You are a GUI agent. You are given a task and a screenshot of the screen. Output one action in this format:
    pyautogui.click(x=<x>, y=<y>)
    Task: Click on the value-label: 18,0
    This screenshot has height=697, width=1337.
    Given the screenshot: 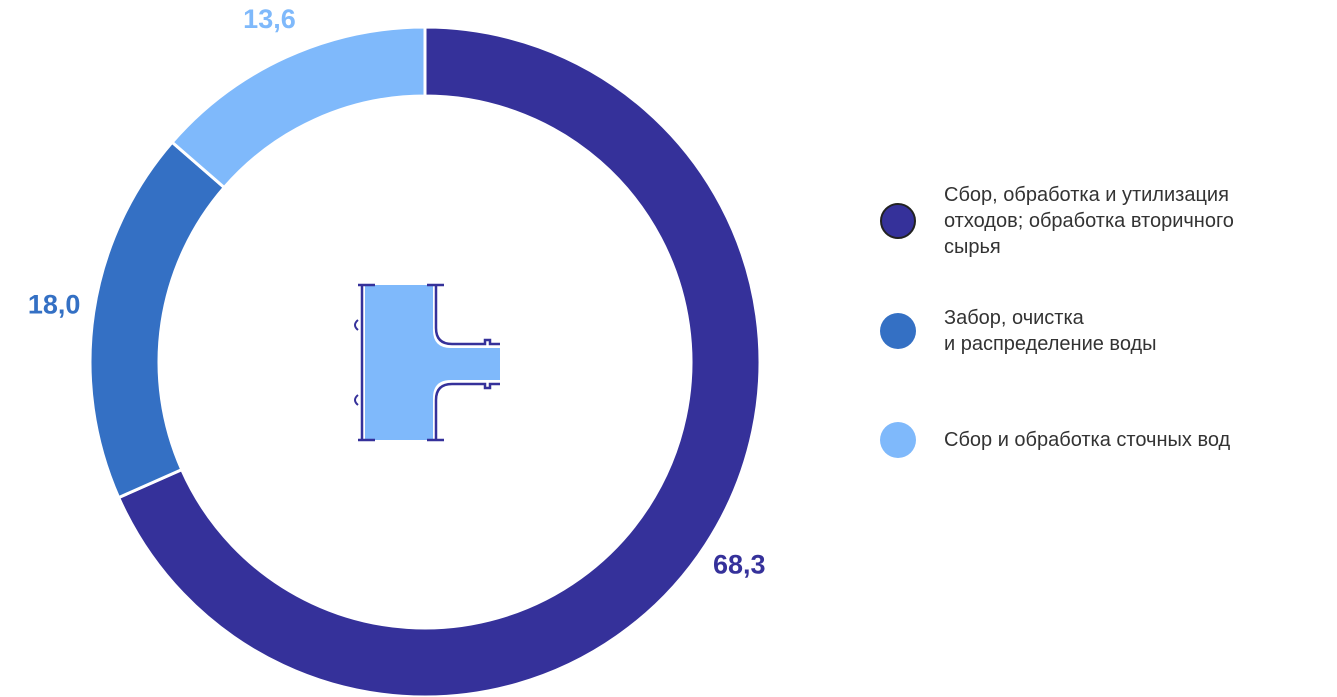 What is the action you would take?
    pyautogui.click(x=54, y=304)
    